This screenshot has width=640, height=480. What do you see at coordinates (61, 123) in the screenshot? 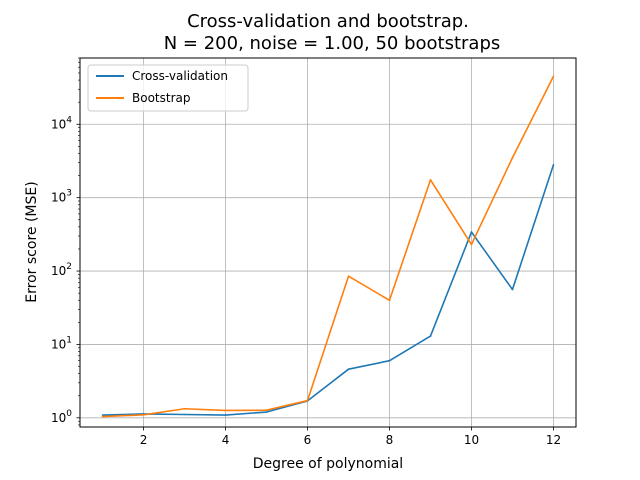
I see `y-tick-label: 10⁴` at bounding box center [61, 123].